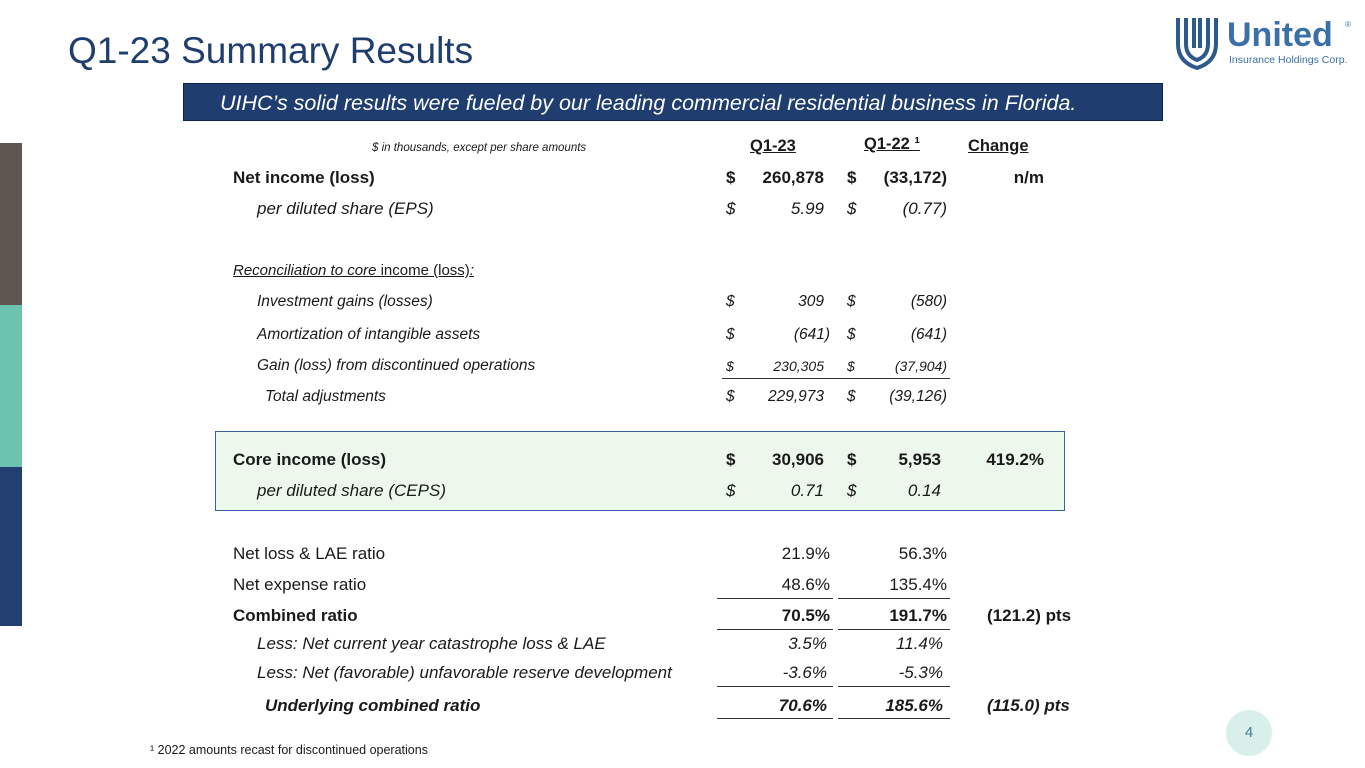 The height and width of the screenshot is (768, 1365). What do you see at coordinates (918, 584) in the screenshot?
I see `expense-ratio-q1-22: 135.4%` at bounding box center [918, 584].